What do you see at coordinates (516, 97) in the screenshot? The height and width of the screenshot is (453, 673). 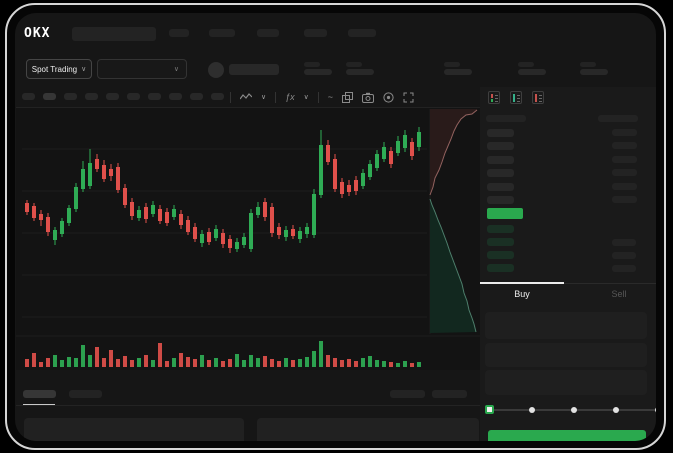 I see `orderbook-layout-bids-icon` at bounding box center [516, 97].